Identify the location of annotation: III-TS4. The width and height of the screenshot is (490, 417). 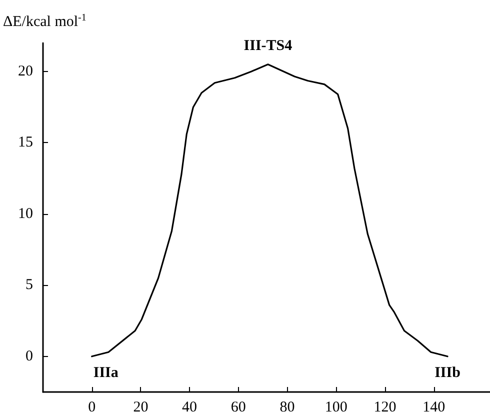
(268, 46).